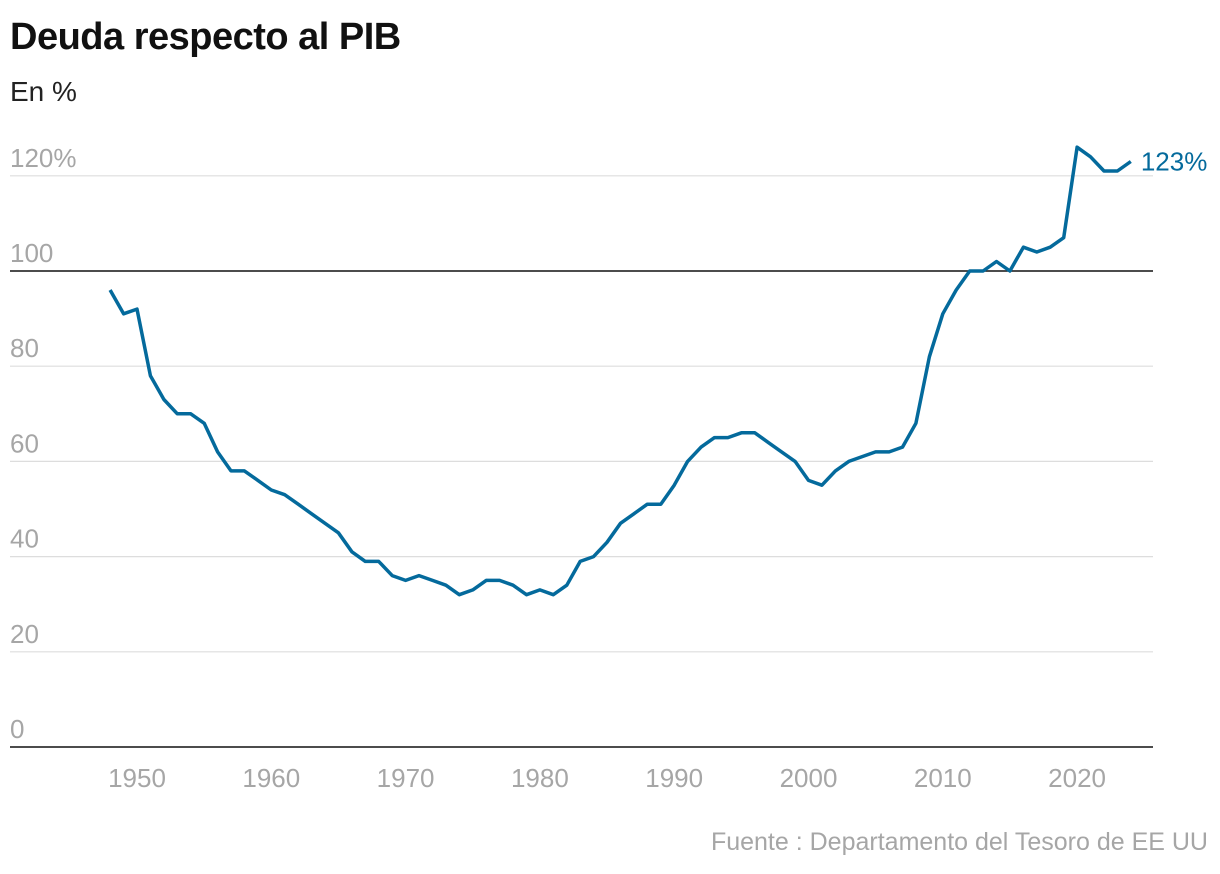 This screenshot has width=1220, height=874. Describe the element at coordinates (943, 778) in the screenshot. I see `x-tick-label: 2010` at that location.